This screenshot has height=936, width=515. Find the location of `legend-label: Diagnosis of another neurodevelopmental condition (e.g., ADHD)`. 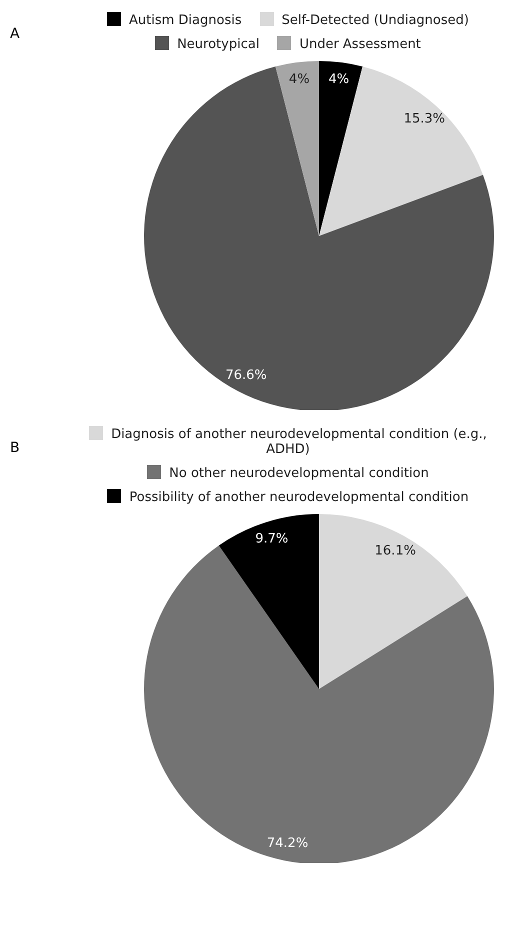

legend-label: Diagnosis of another neurodevelopmental condition (e.g., ADHD) is located at coordinates (299, 441).